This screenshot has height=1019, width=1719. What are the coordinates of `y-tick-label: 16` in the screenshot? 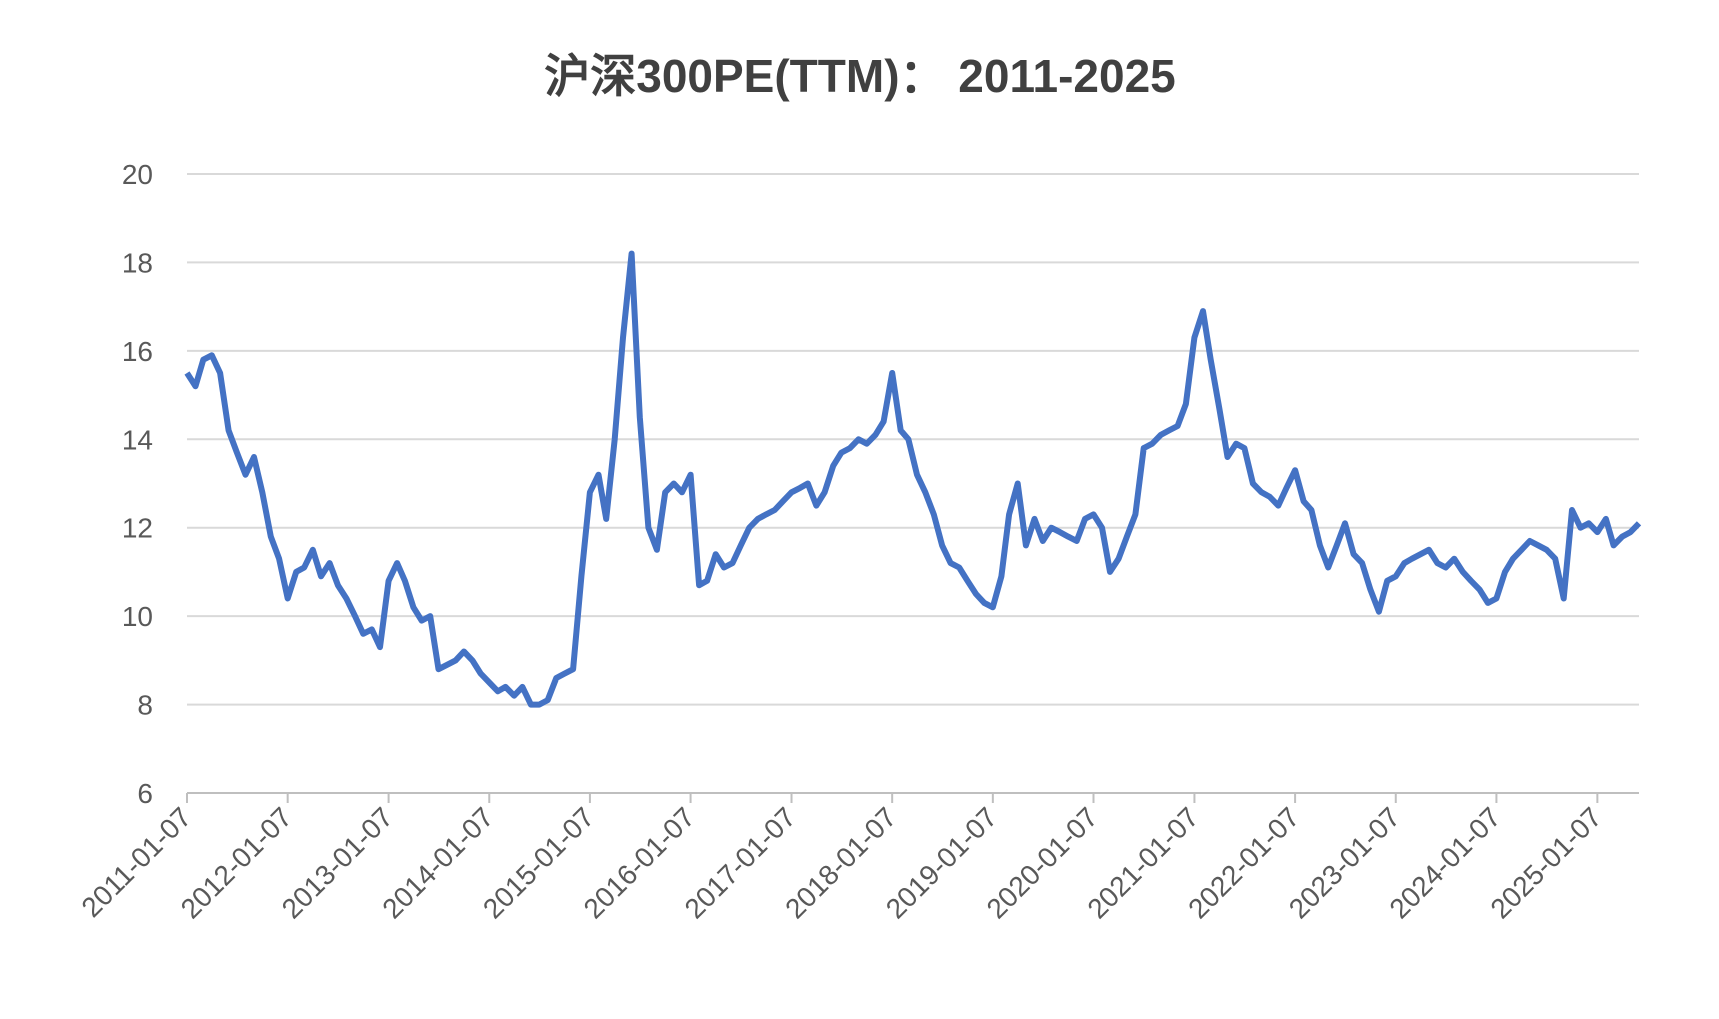 It's located at (137, 351).